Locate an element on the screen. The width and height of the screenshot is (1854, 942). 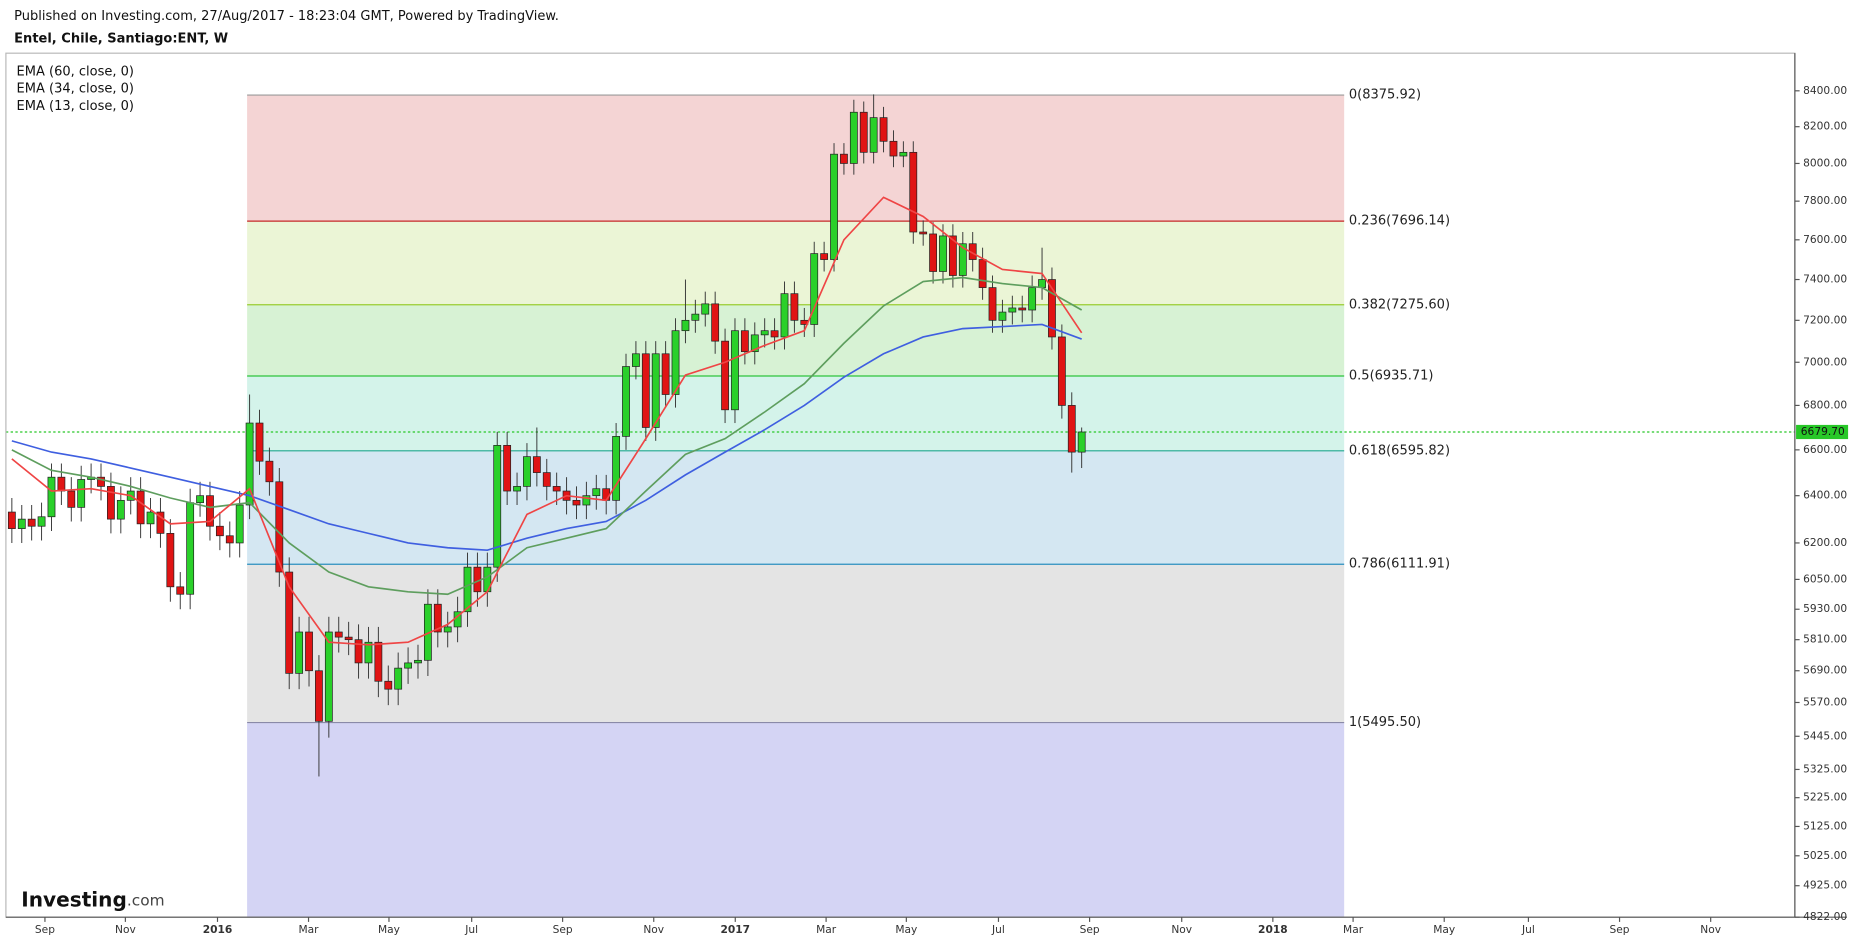
fib-label: 1(5495.50) is located at coordinates (1385, 722).